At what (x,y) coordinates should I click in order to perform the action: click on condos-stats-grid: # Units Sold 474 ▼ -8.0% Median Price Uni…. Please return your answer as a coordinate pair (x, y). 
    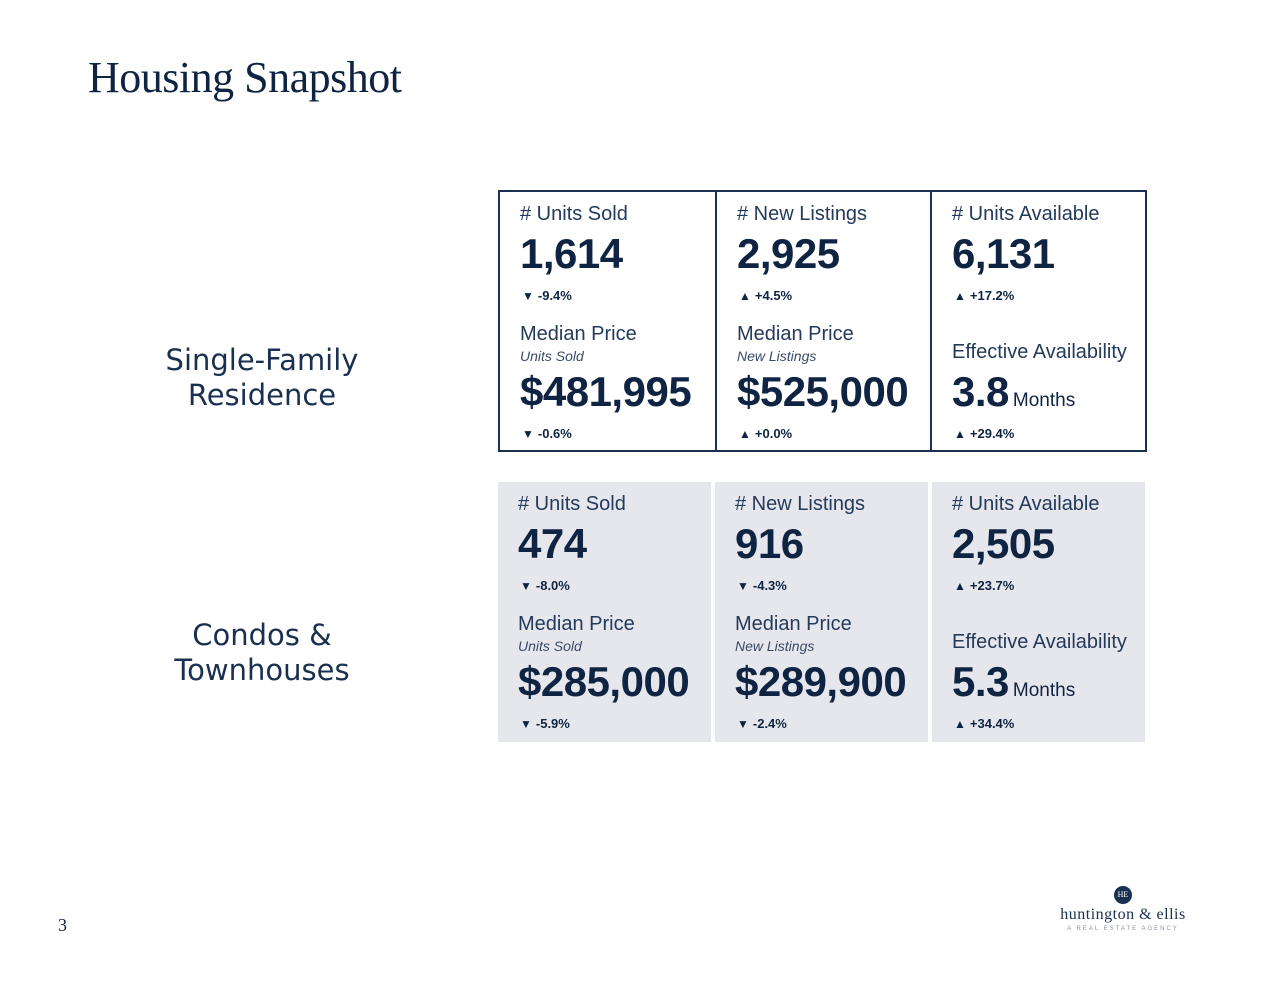
    Looking at the image, I should click on (821, 612).